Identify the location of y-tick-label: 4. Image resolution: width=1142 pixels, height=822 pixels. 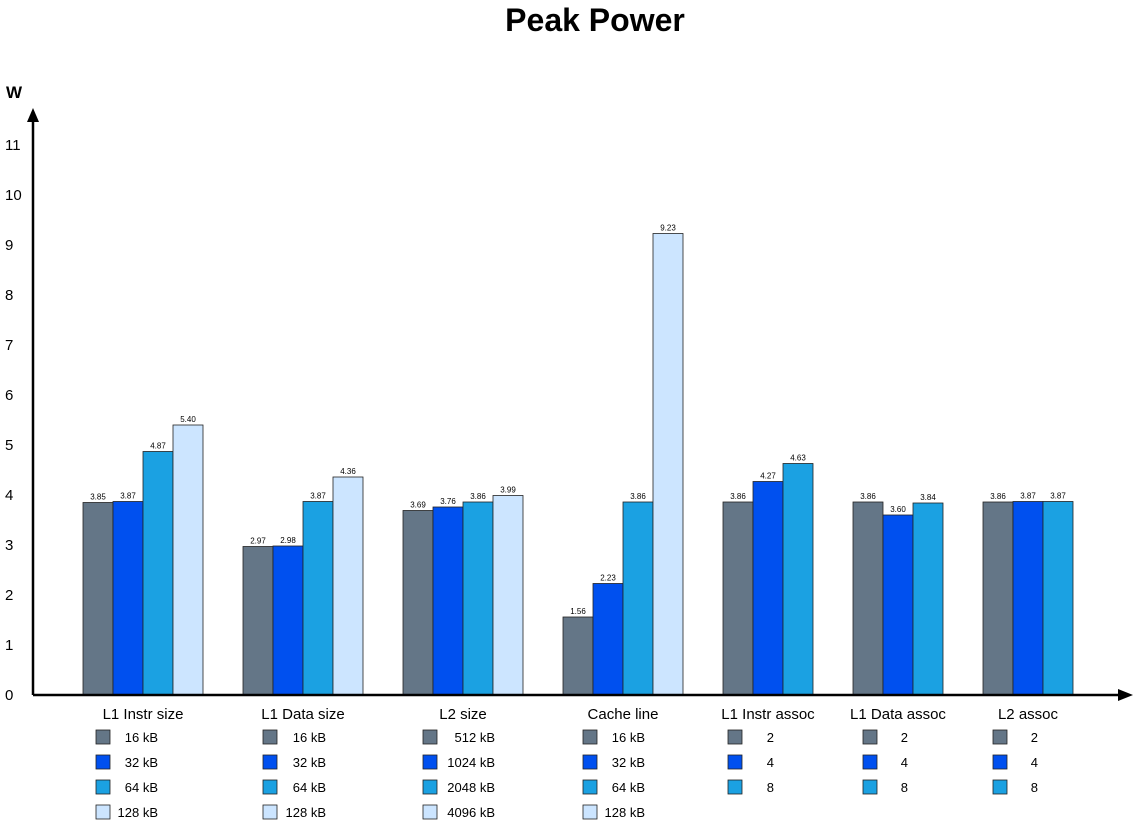
(9, 495).